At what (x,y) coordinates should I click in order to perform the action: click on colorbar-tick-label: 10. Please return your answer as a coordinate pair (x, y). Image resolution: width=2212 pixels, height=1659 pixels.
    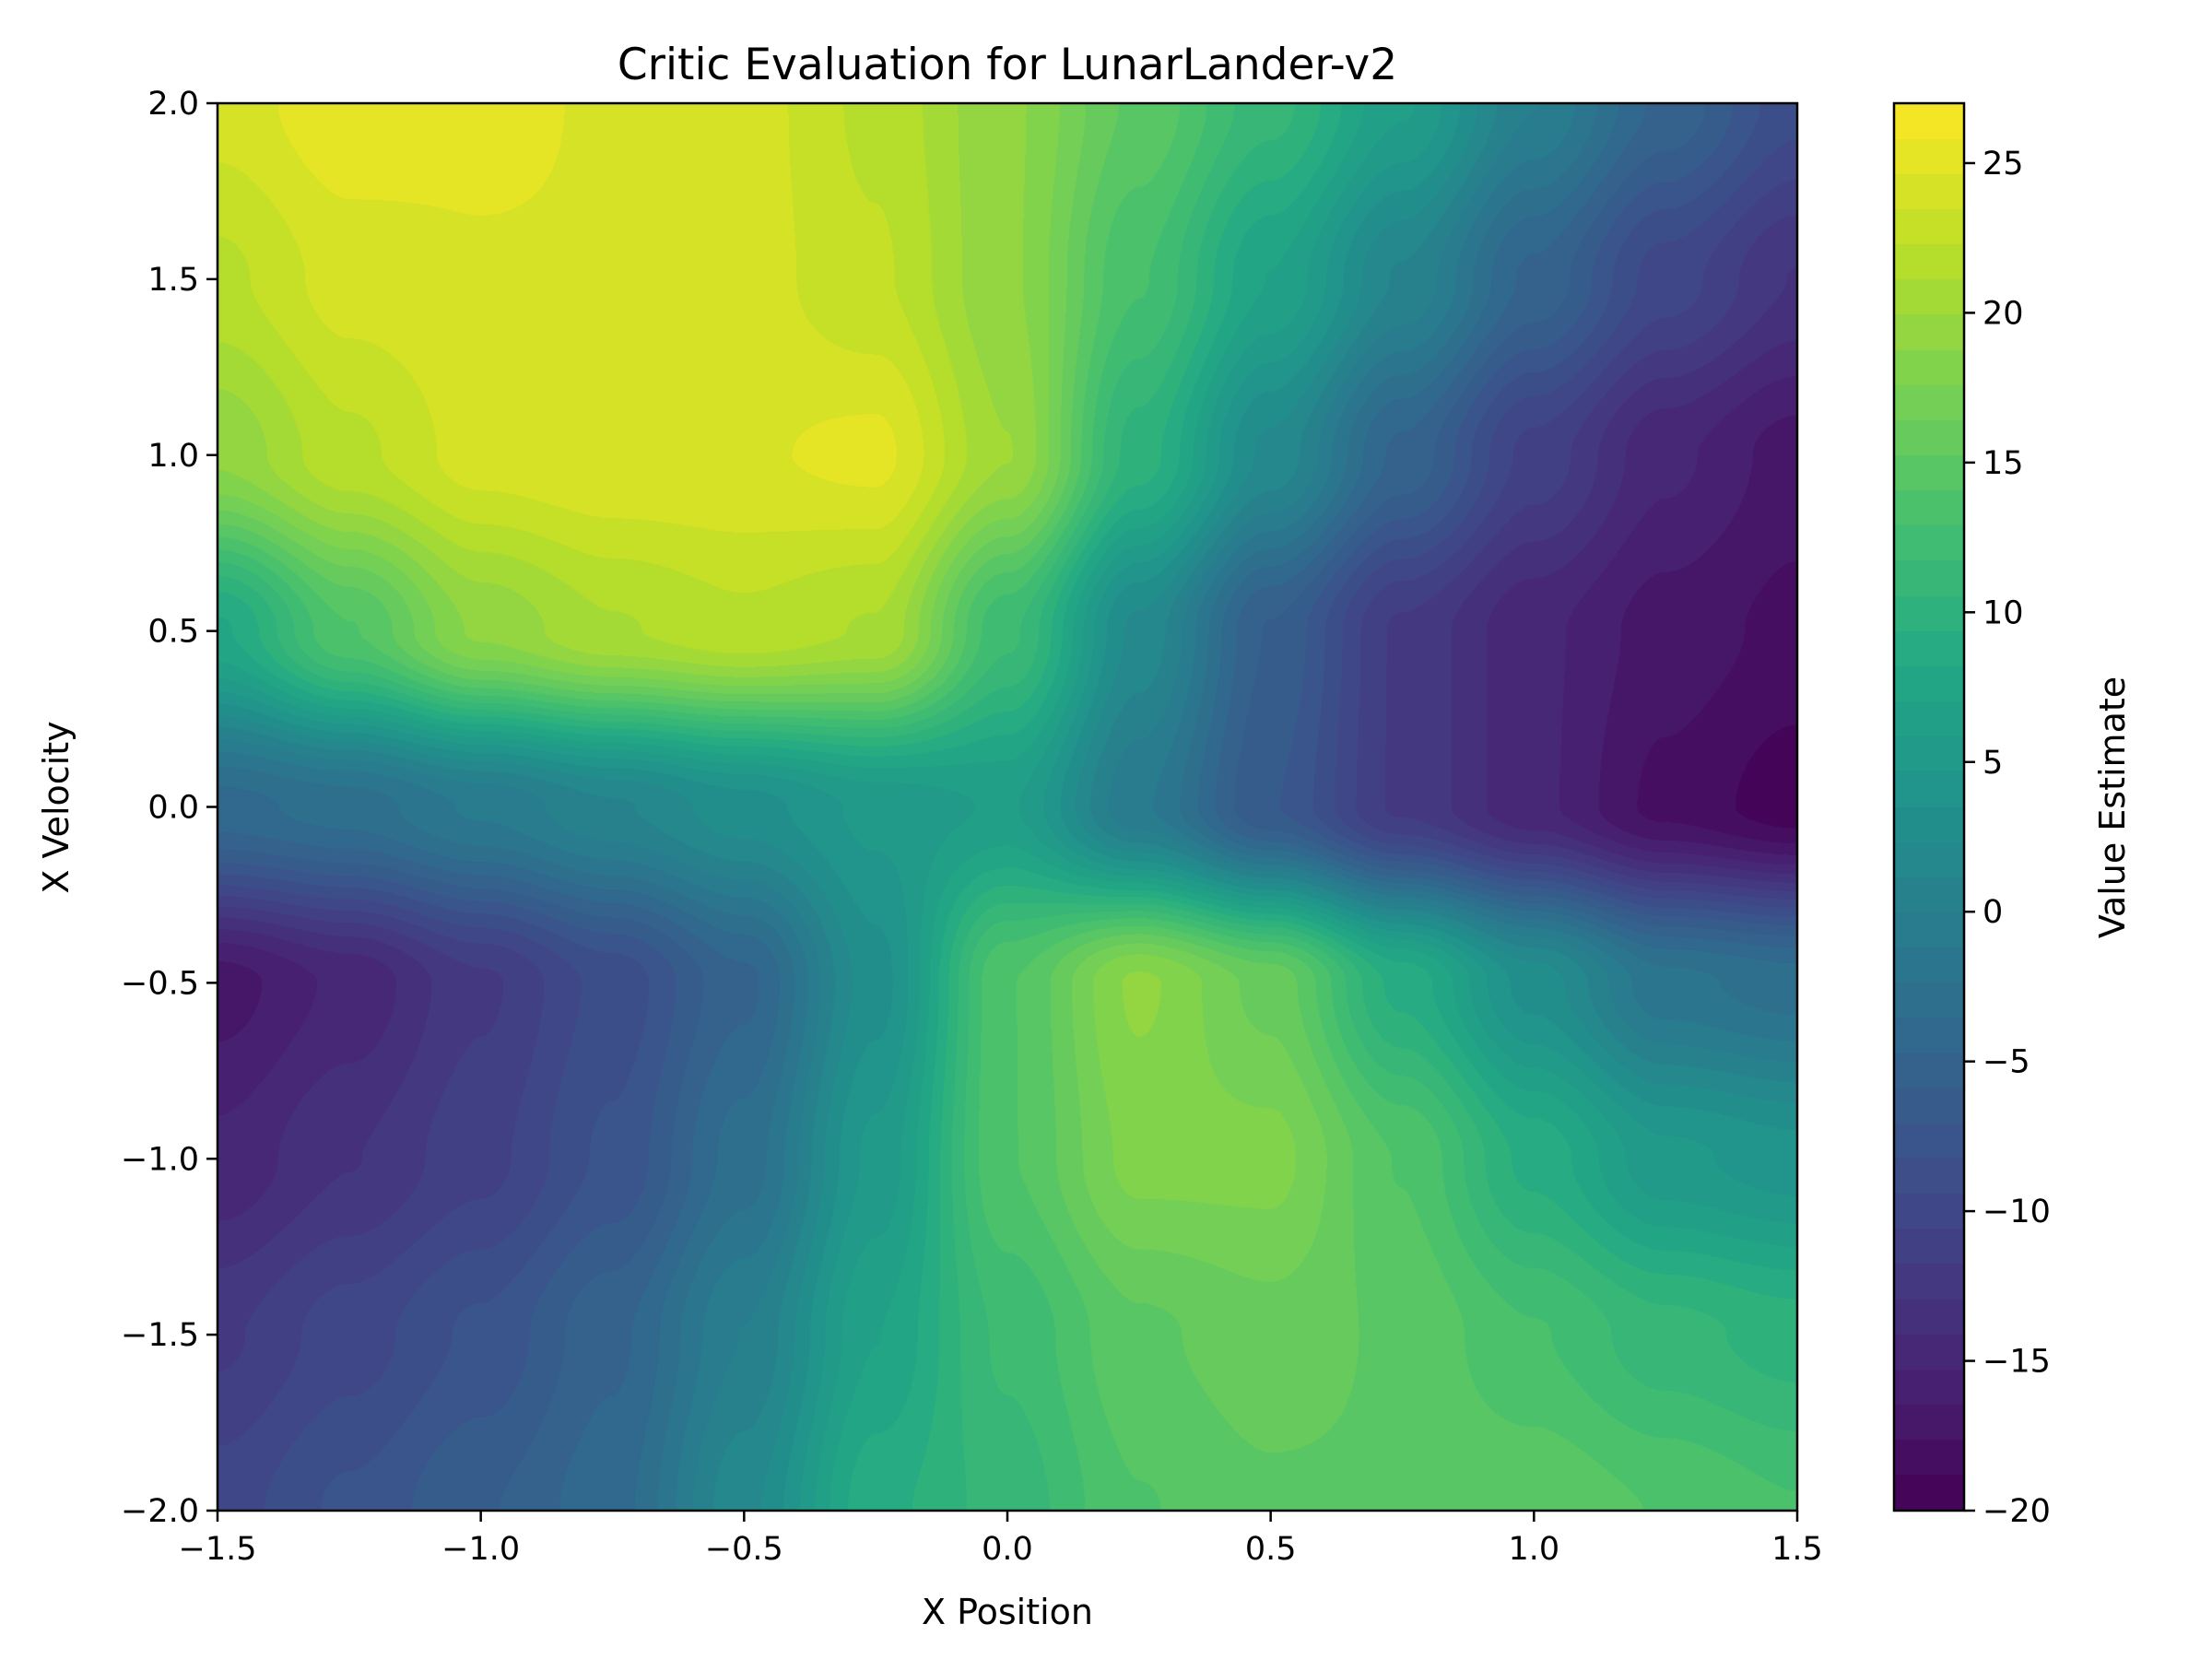
    Looking at the image, I should click on (2003, 612).